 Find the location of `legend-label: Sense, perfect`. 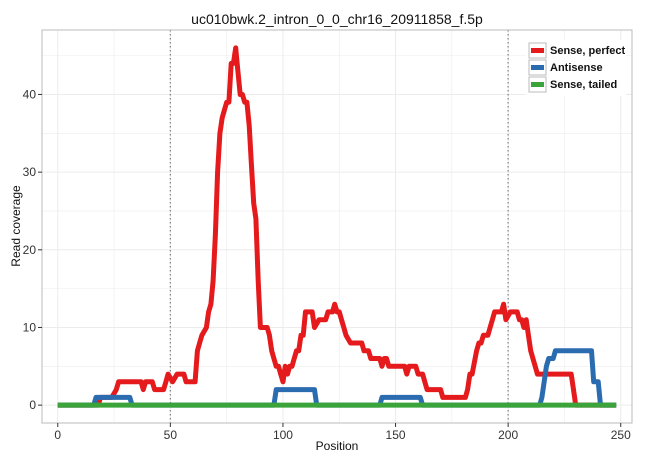

legend-label: Sense, perfect is located at coordinates (588, 51).